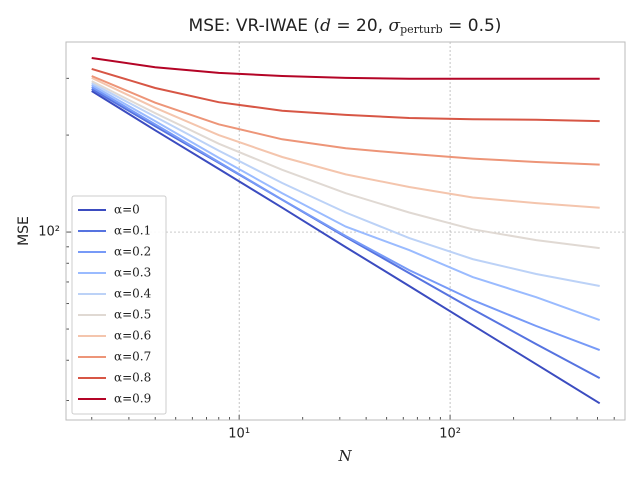  Describe the element at coordinates (472, 26) in the screenshot. I see `title-part: = 0.5)` at that location.